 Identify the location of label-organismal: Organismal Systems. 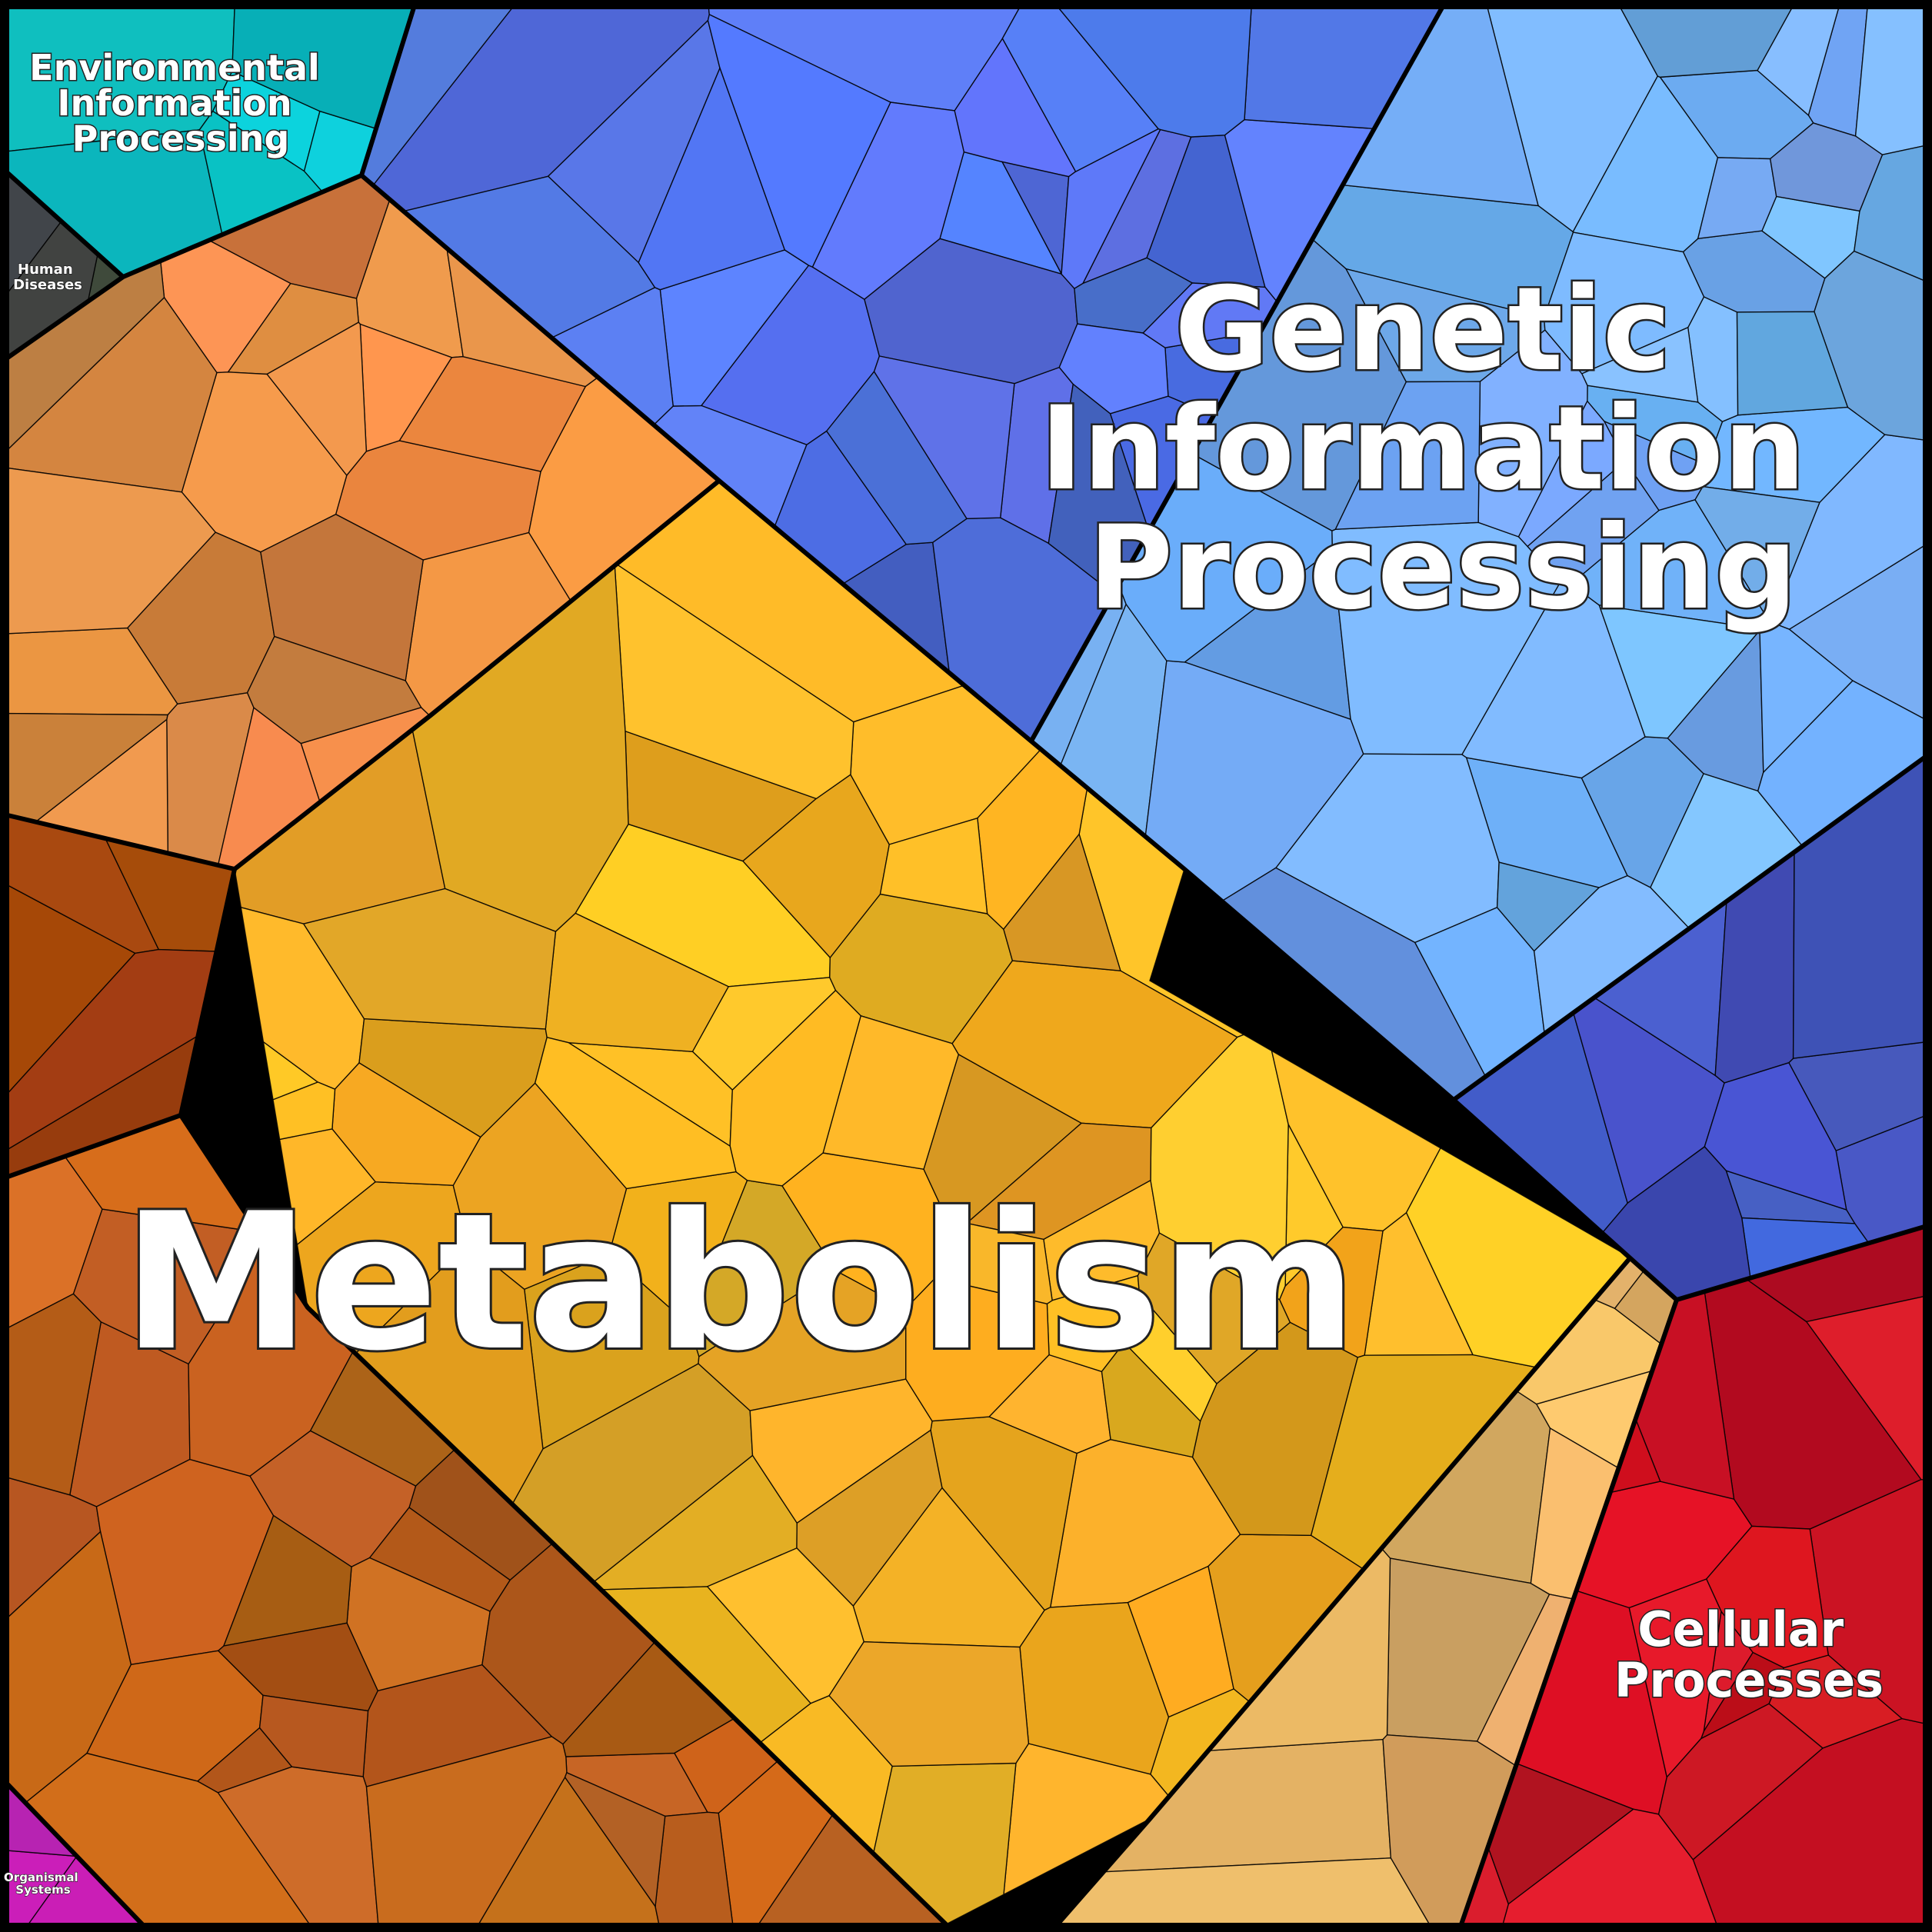
(43, 1883).